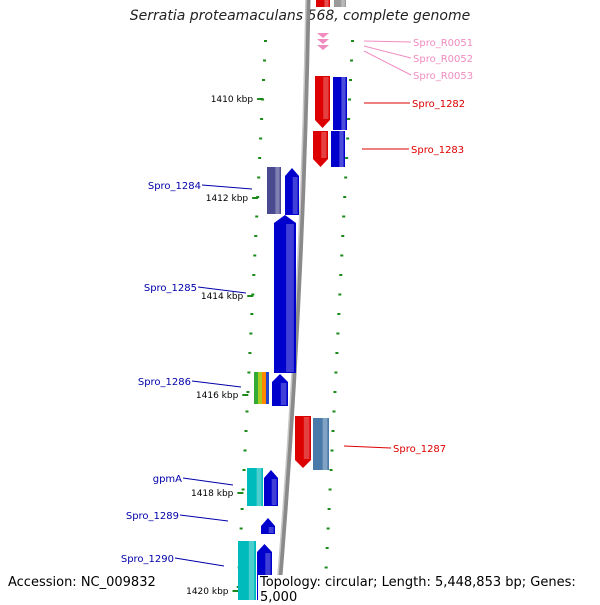 Image resolution: width=600 pixels, height=605 pixels. Describe the element at coordinates (222, 290) in the screenshot. I see `label-spro-1285-leader` at that location.